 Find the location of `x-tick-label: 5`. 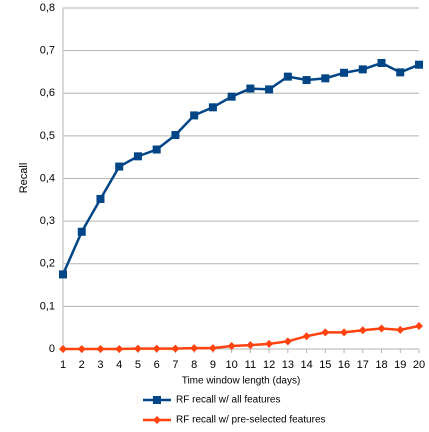

x-tick-label: 5 is located at coordinates (138, 365).